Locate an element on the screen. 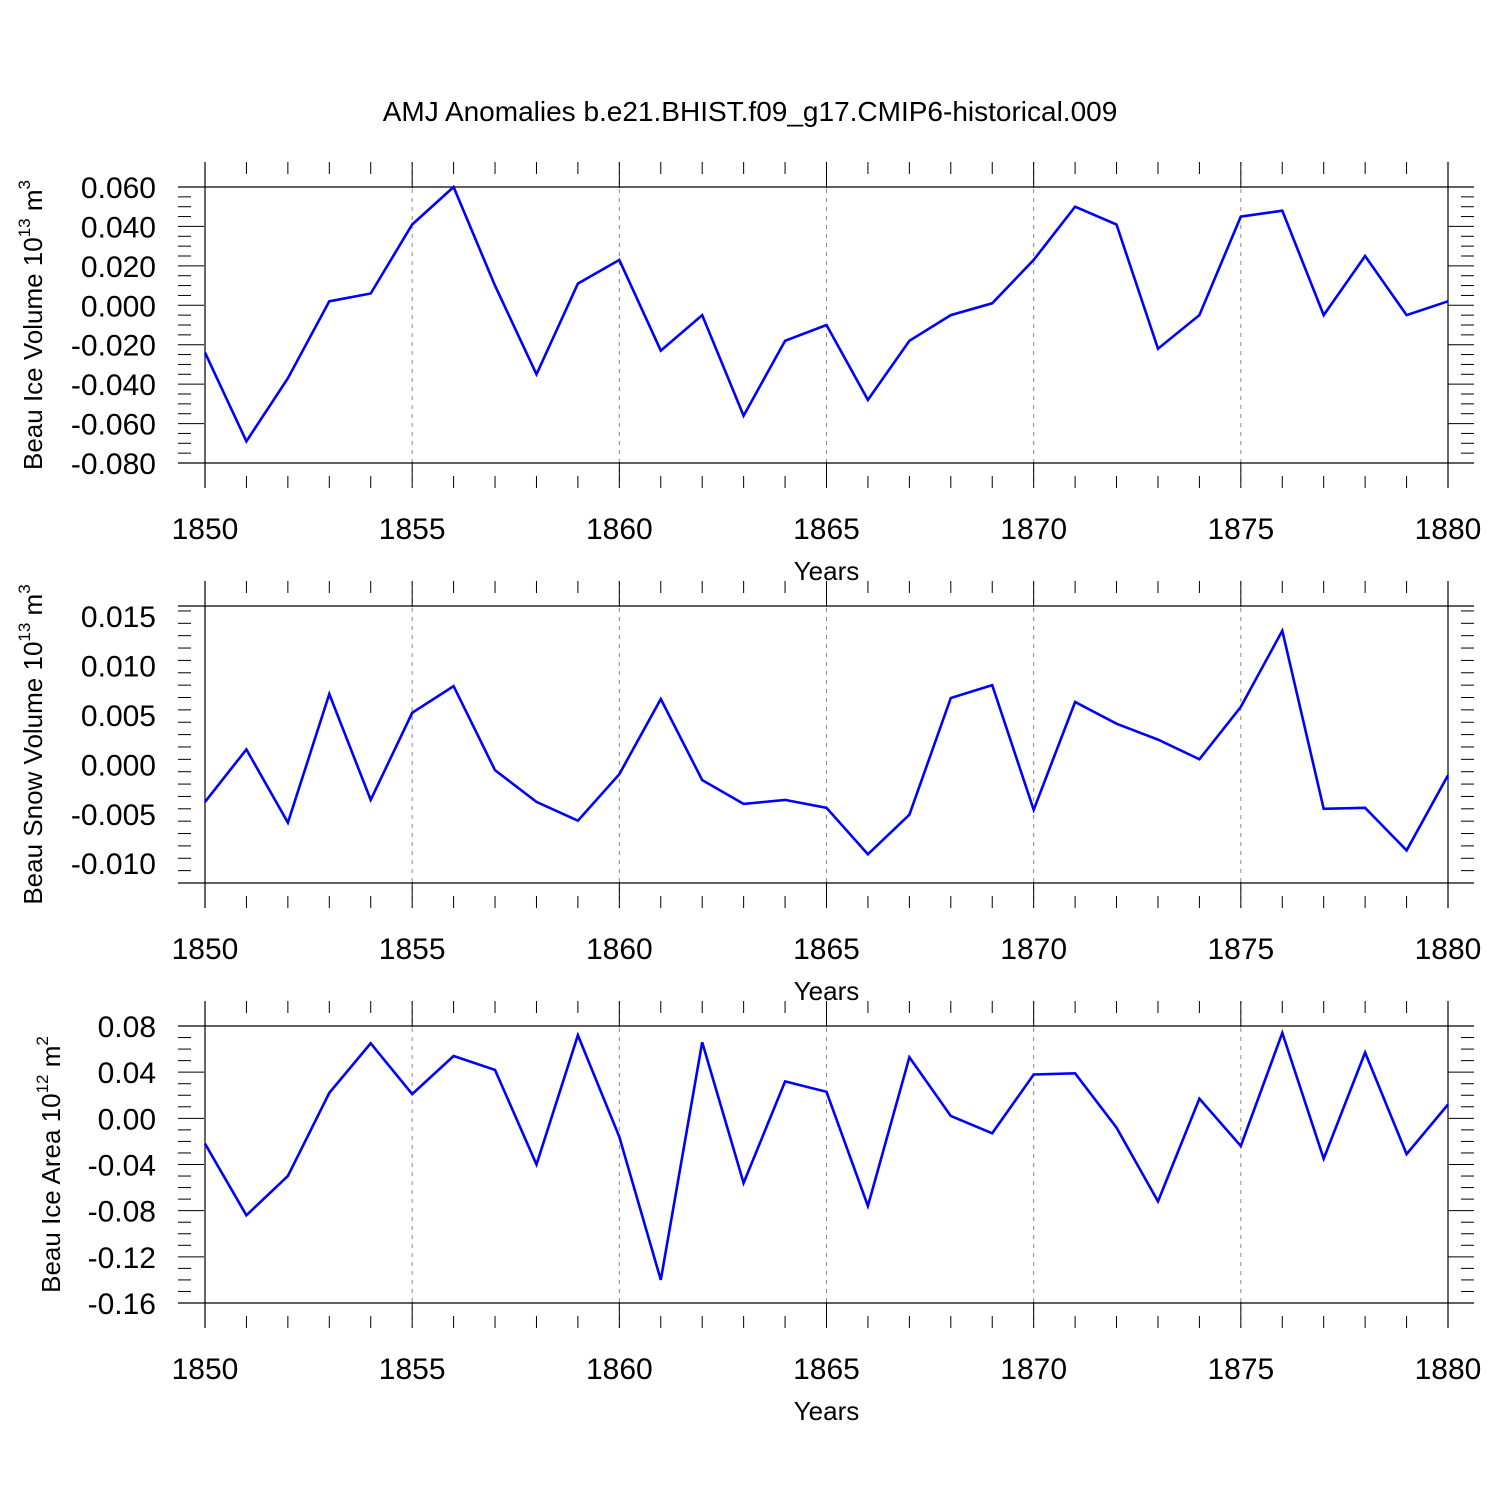  y-tick-label: -0.060 is located at coordinates (113, 425).